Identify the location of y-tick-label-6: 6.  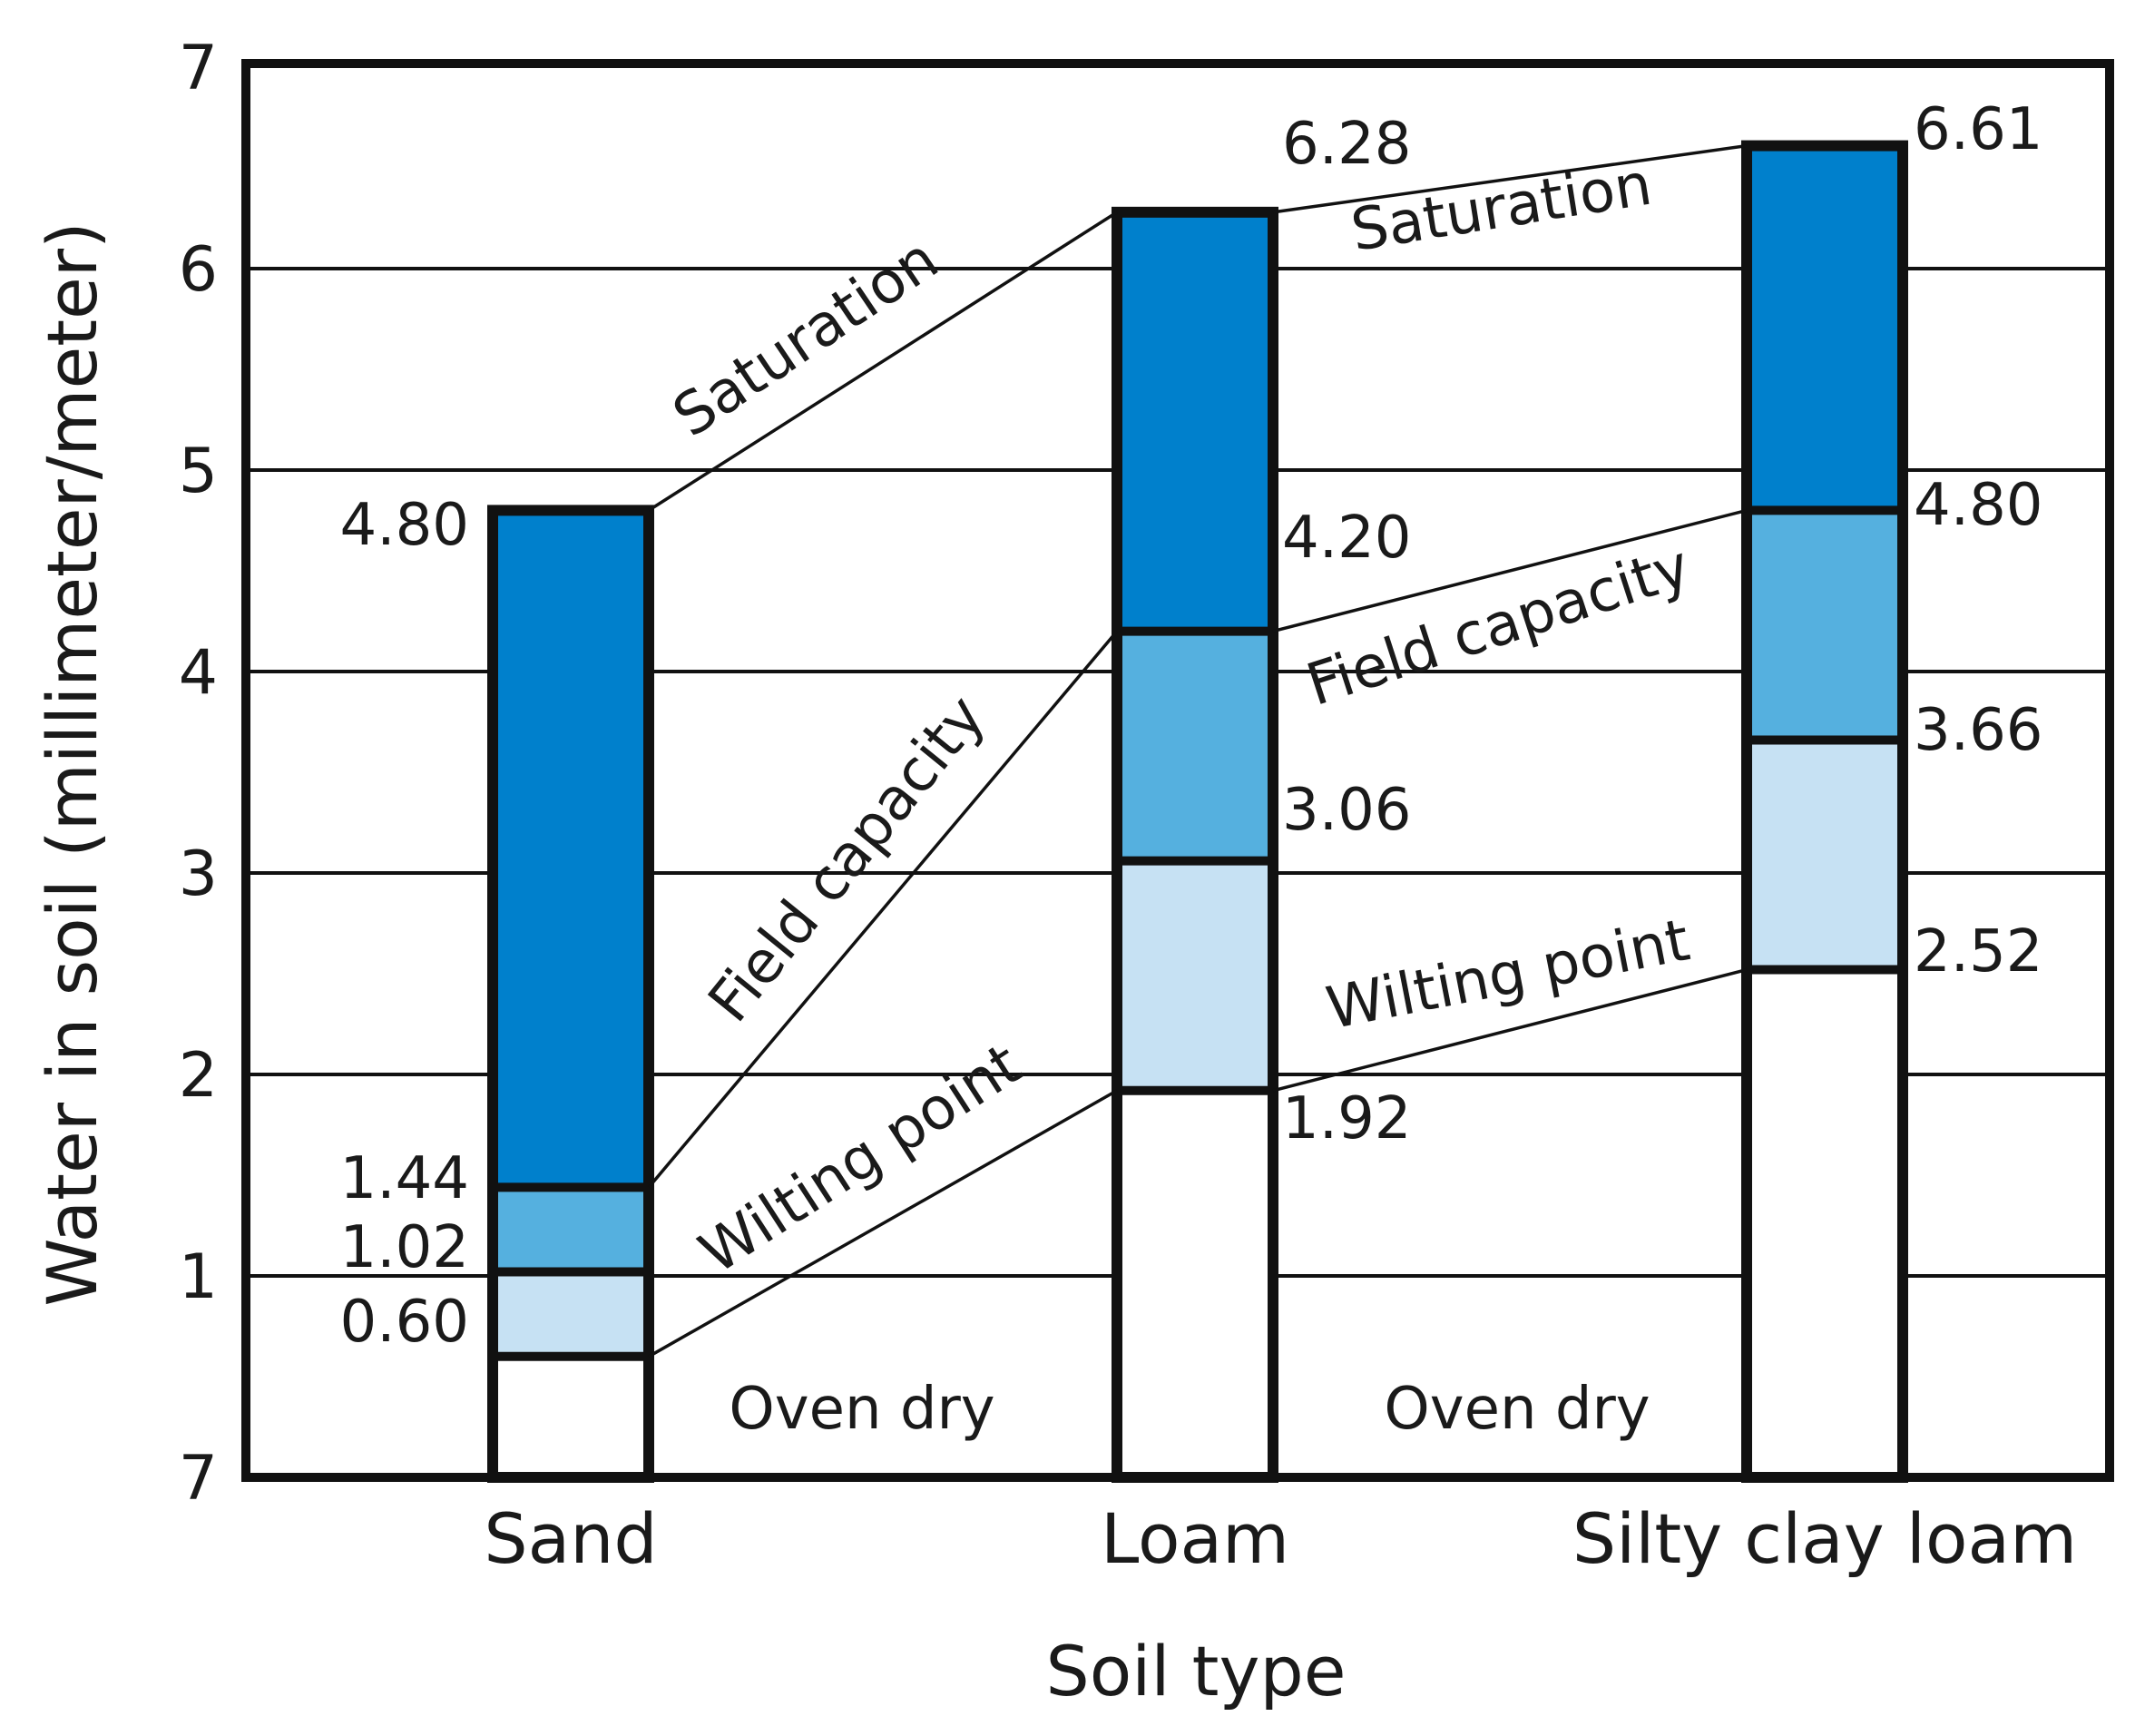
(198, 270).